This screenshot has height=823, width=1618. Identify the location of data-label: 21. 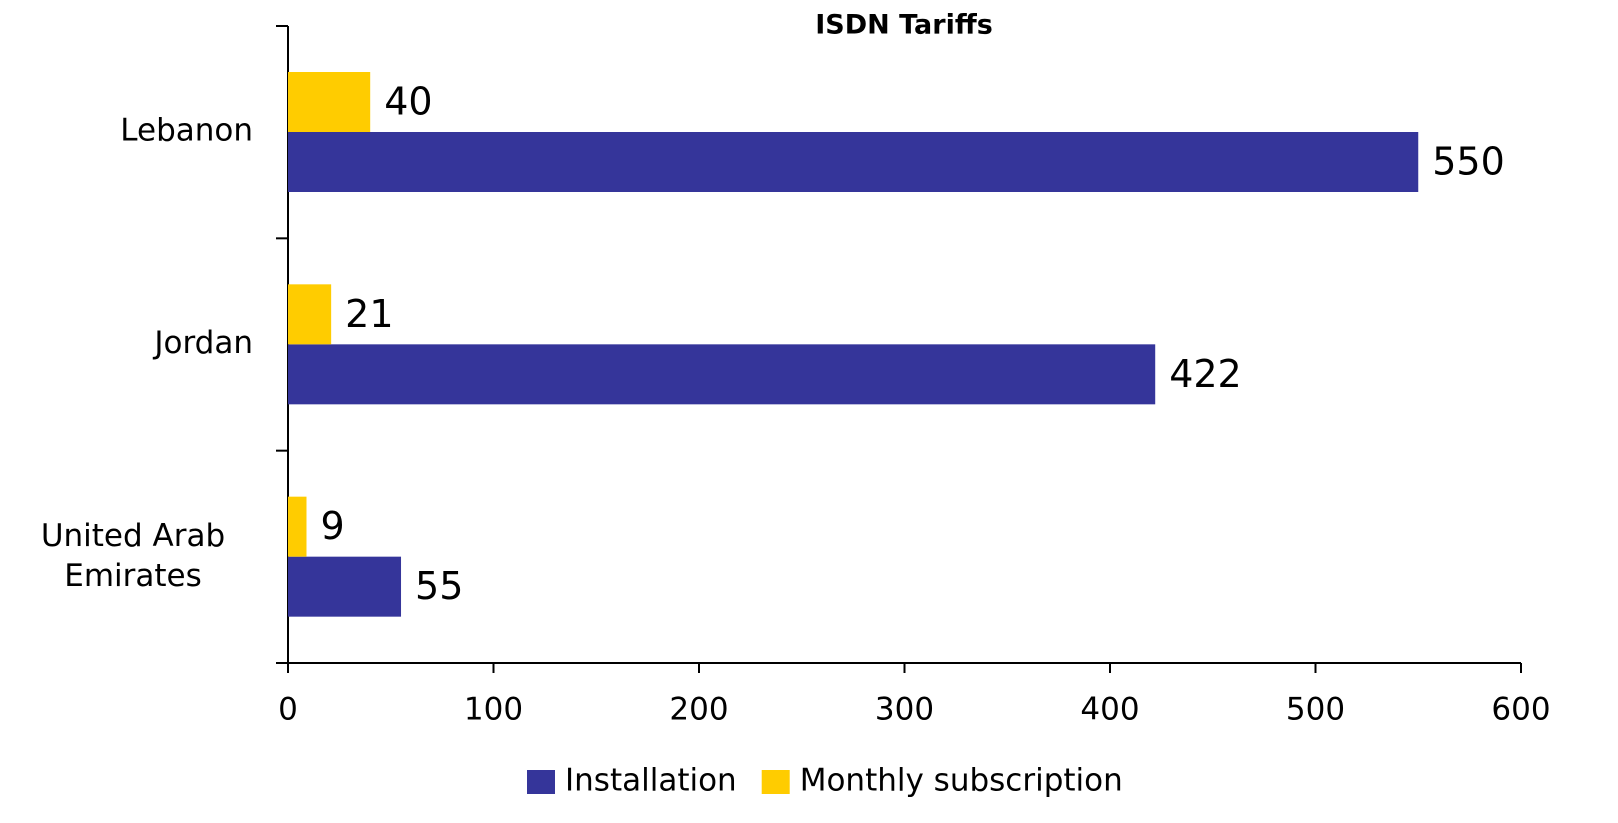
(369, 314).